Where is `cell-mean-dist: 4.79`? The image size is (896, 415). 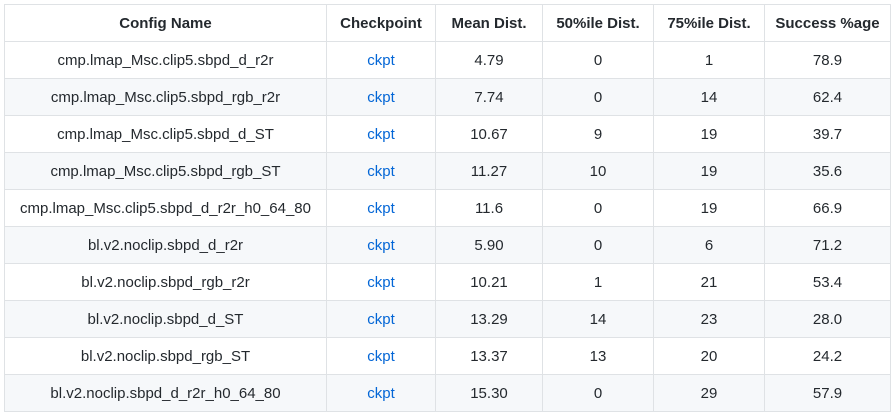
cell-mean-dist: 4.79 is located at coordinates (489, 60).